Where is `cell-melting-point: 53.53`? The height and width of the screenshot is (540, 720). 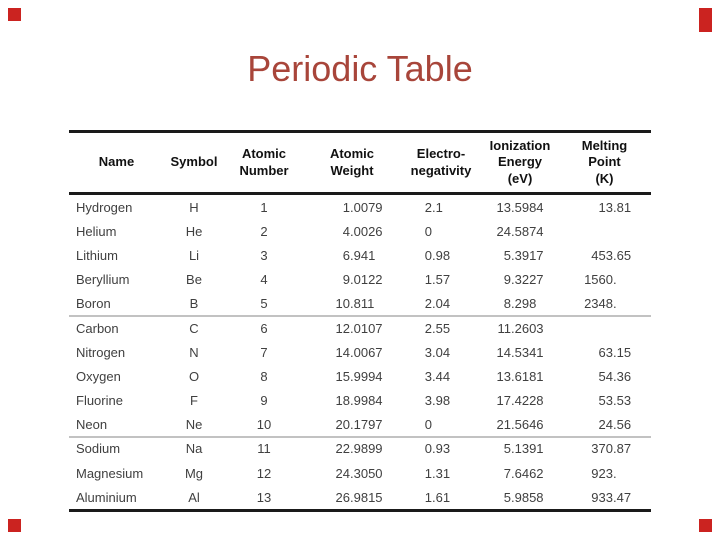 cell-melting-point: 53.53 is located at coordinates (604, 400).